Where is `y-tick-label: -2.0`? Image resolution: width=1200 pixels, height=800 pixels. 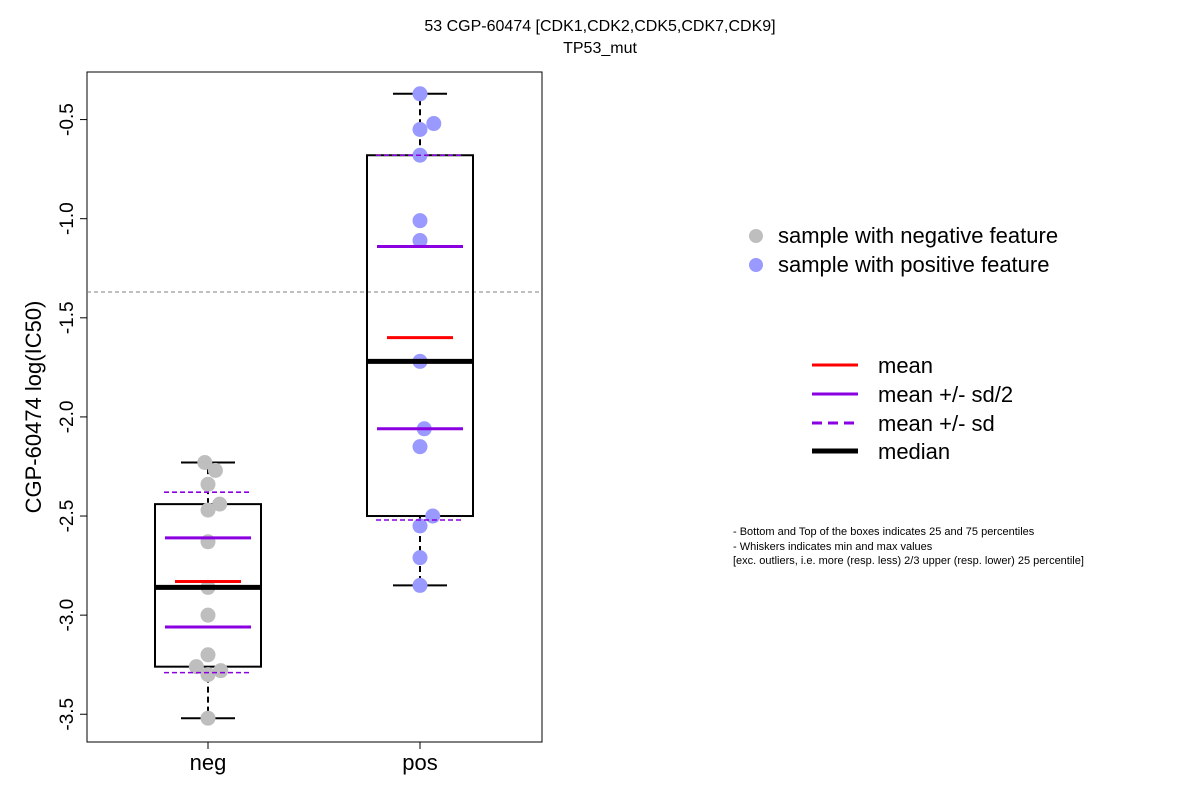 y-tick-label: -2.0 is located at coordinates (67, 417).